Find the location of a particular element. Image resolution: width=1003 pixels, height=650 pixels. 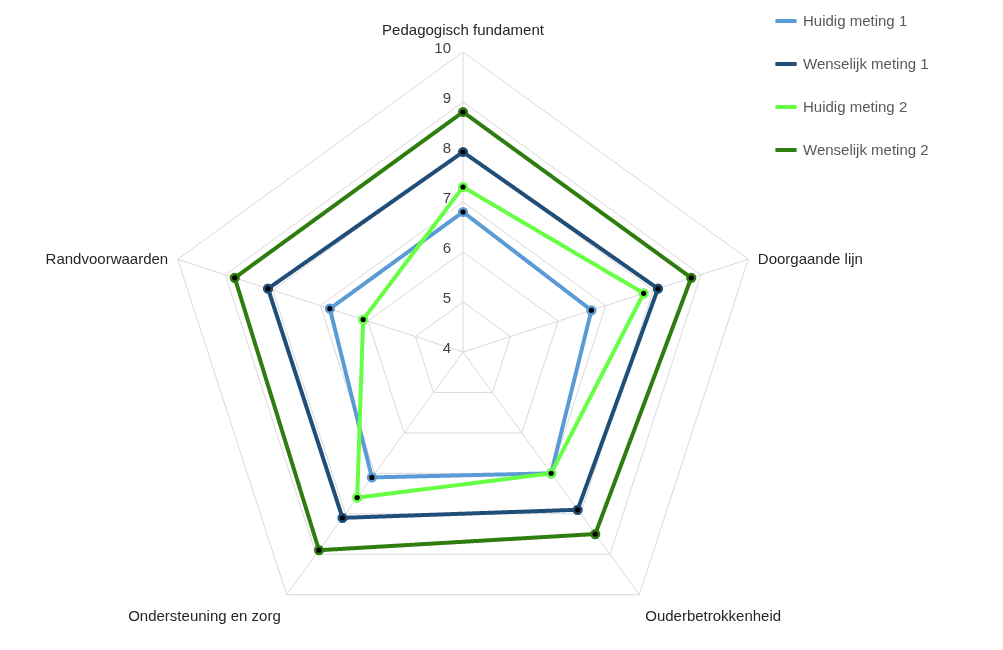

y-tick-label: 9 is located at coordinates (446, 97).